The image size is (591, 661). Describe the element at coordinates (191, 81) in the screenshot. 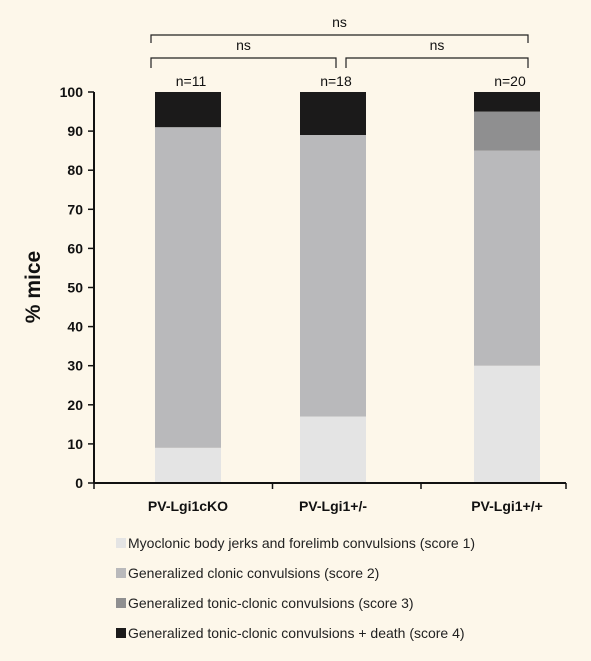

I see `n-label-0: n=11` at that location.